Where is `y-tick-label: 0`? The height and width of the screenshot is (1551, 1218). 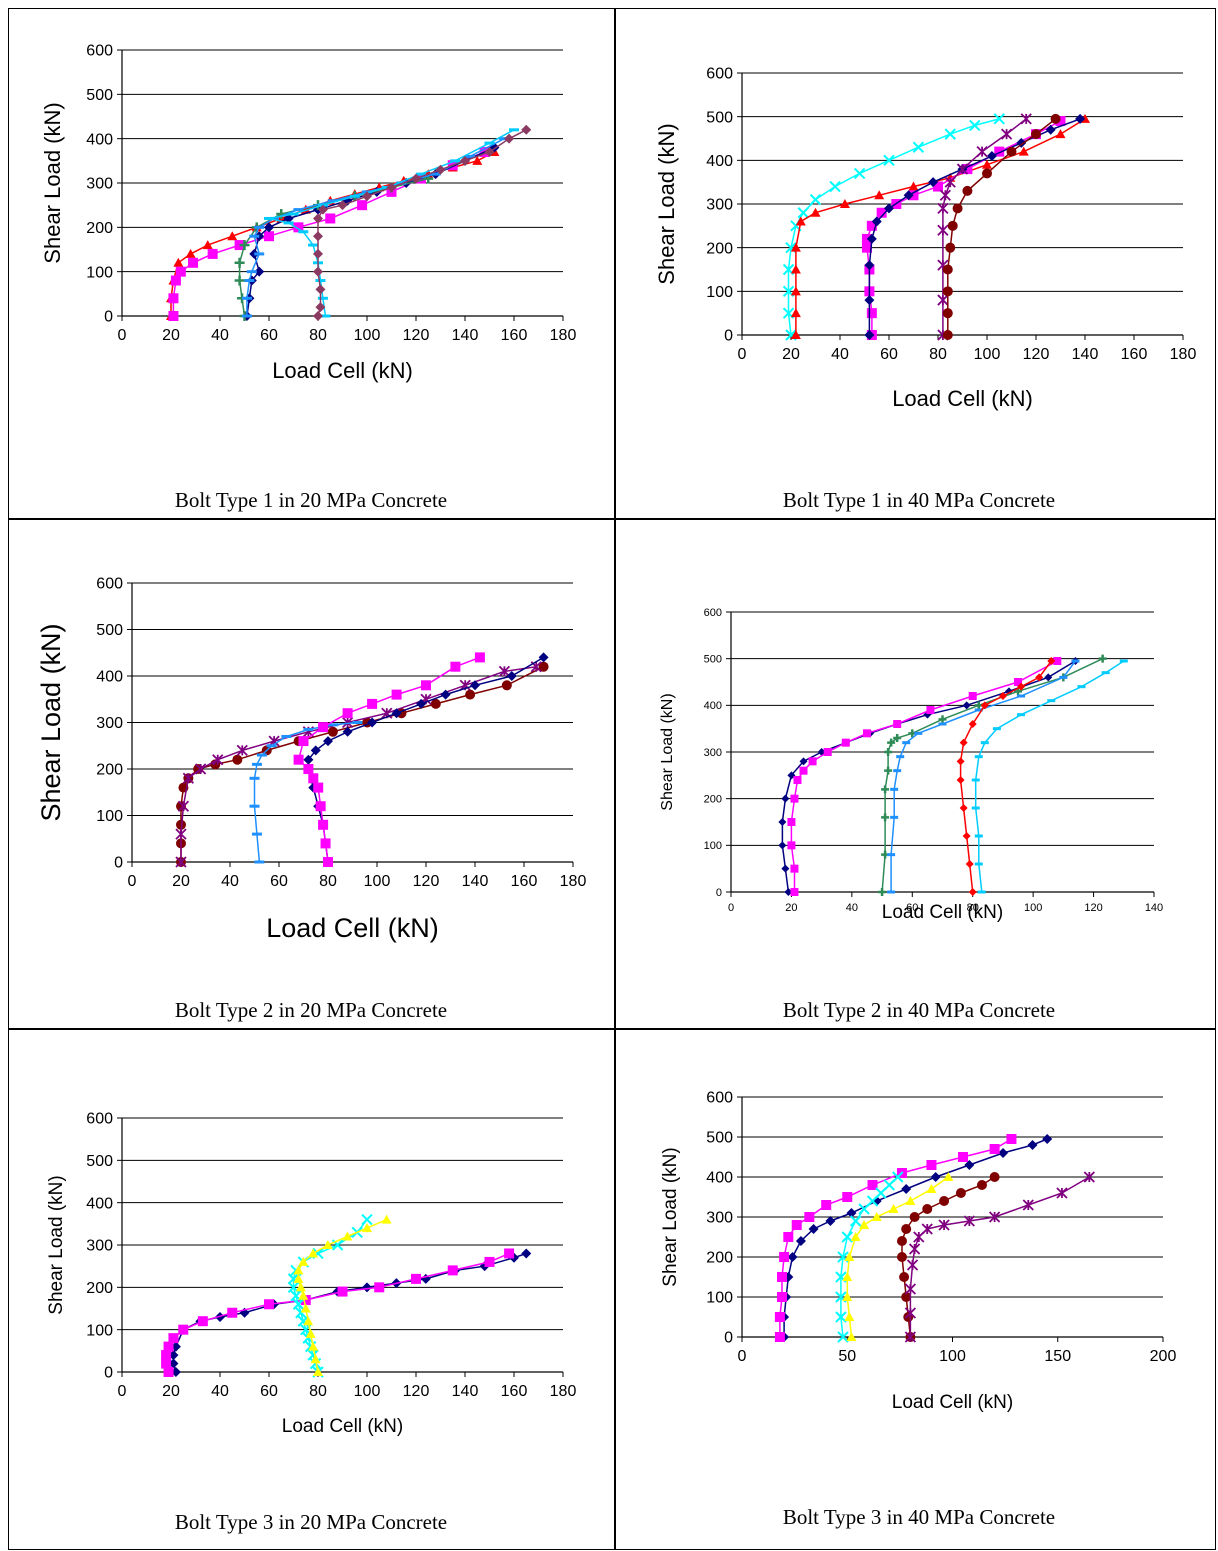 y-tick-label: 0 is located at coordinates (108, 1373).